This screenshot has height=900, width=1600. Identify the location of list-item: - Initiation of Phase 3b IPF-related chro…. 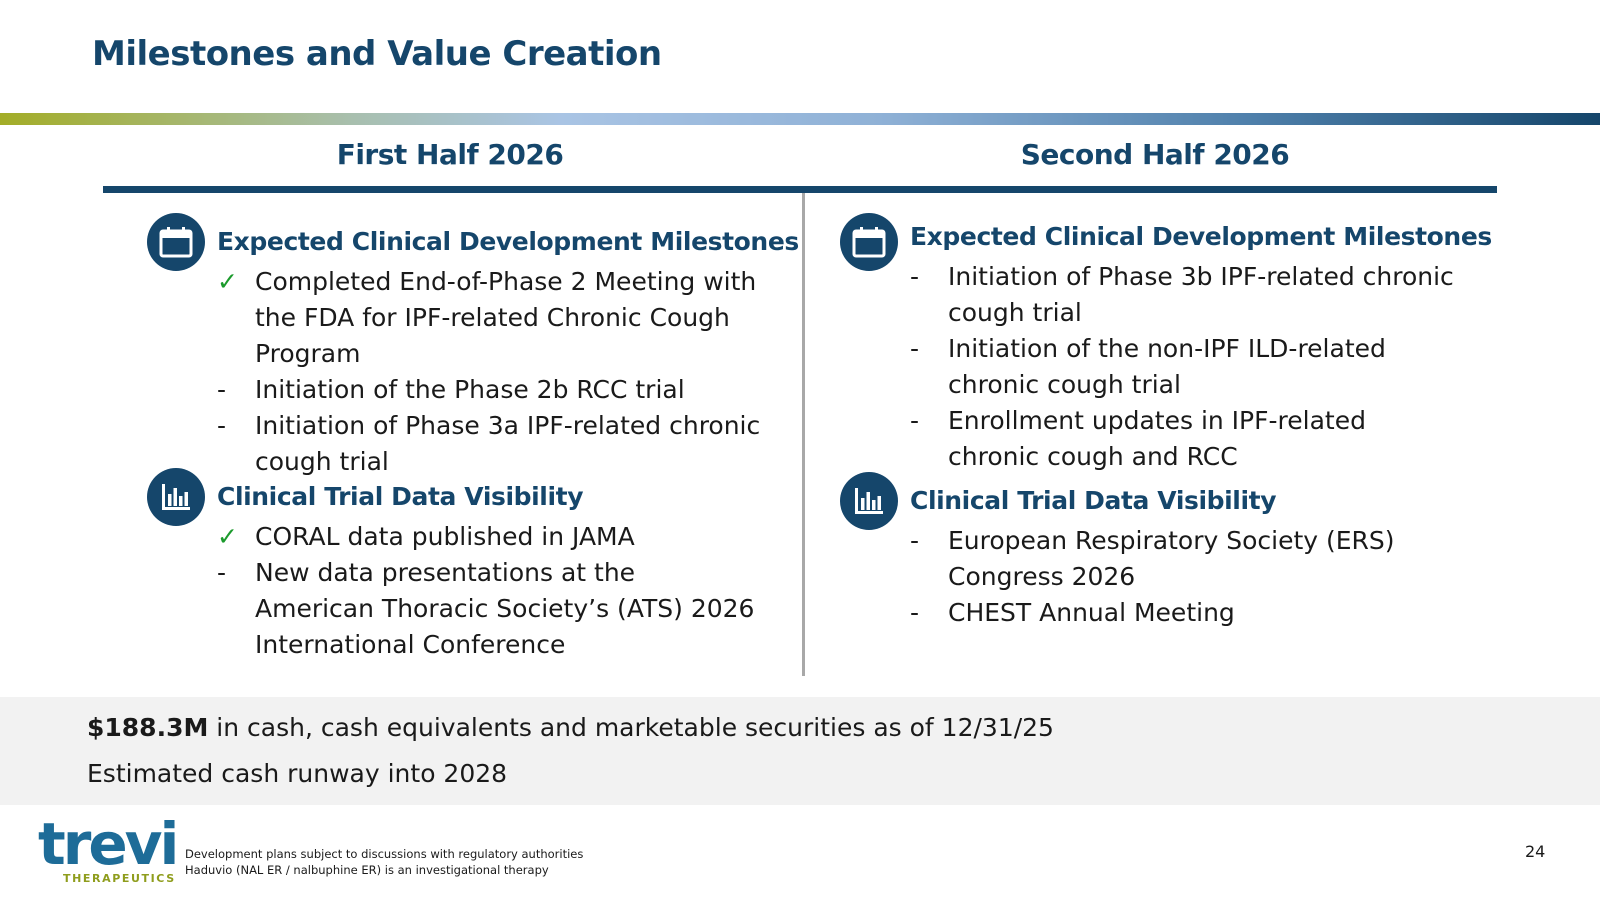
(1210, 295).